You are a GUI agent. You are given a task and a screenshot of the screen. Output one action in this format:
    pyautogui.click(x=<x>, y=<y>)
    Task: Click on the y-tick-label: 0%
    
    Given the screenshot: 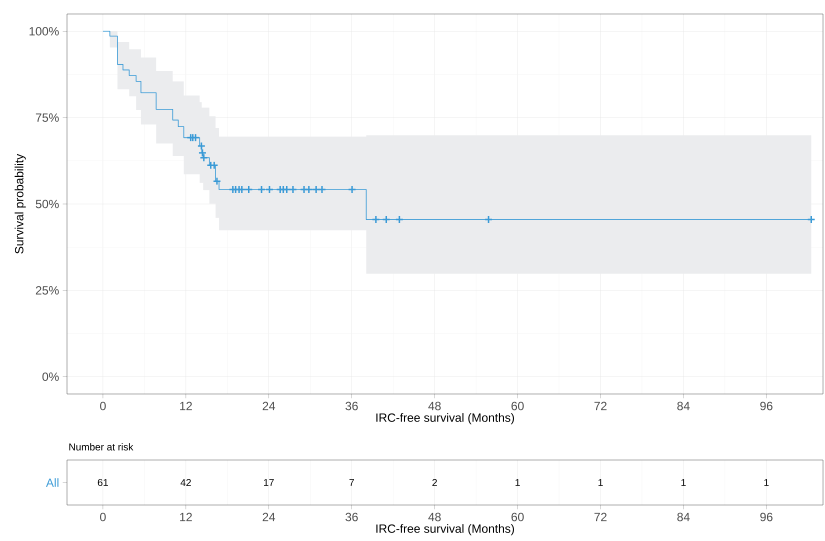 What is the action you would take?
    pyautogui.click(x=50, y=376)
    